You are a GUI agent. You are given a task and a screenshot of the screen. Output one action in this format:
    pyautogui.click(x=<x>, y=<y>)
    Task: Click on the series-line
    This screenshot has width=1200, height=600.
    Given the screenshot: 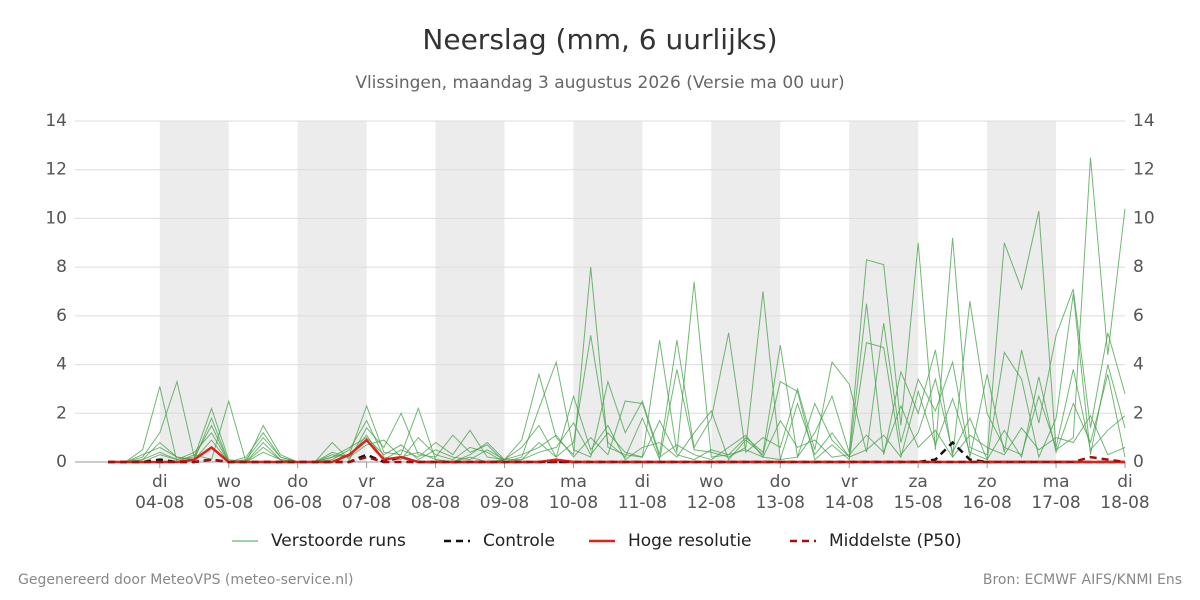 What is the action you would take?
    pyautogui.click(x=617, y=459)
    